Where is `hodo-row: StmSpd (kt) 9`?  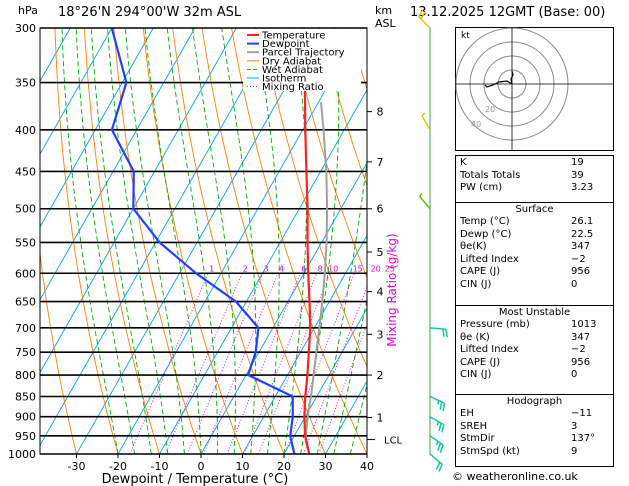 hodo-row: StmSpd (kt) 9 is located at coordinates (534, 452).